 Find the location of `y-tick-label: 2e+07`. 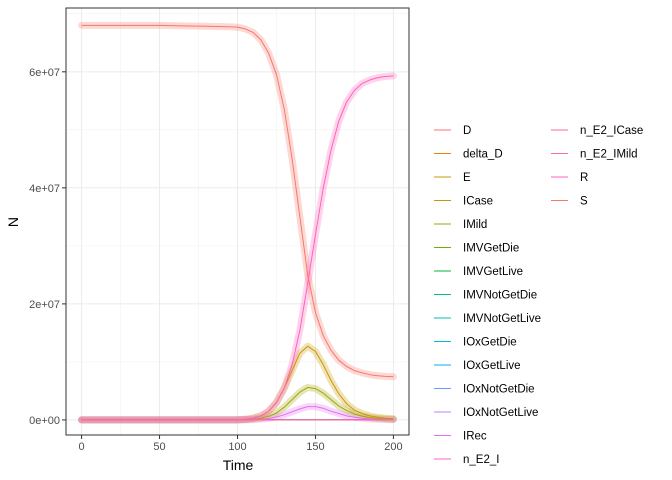

y-tick-label: 2e+07 is located at coordinates (44, 305).